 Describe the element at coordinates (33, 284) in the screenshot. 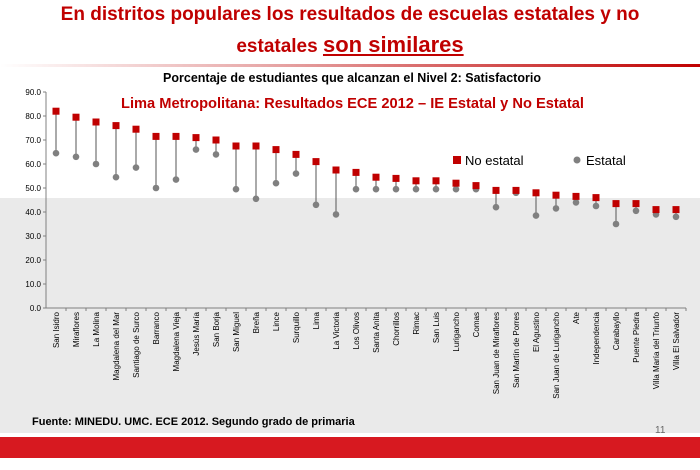

I see `y-tick-label: 10.0` at that location.